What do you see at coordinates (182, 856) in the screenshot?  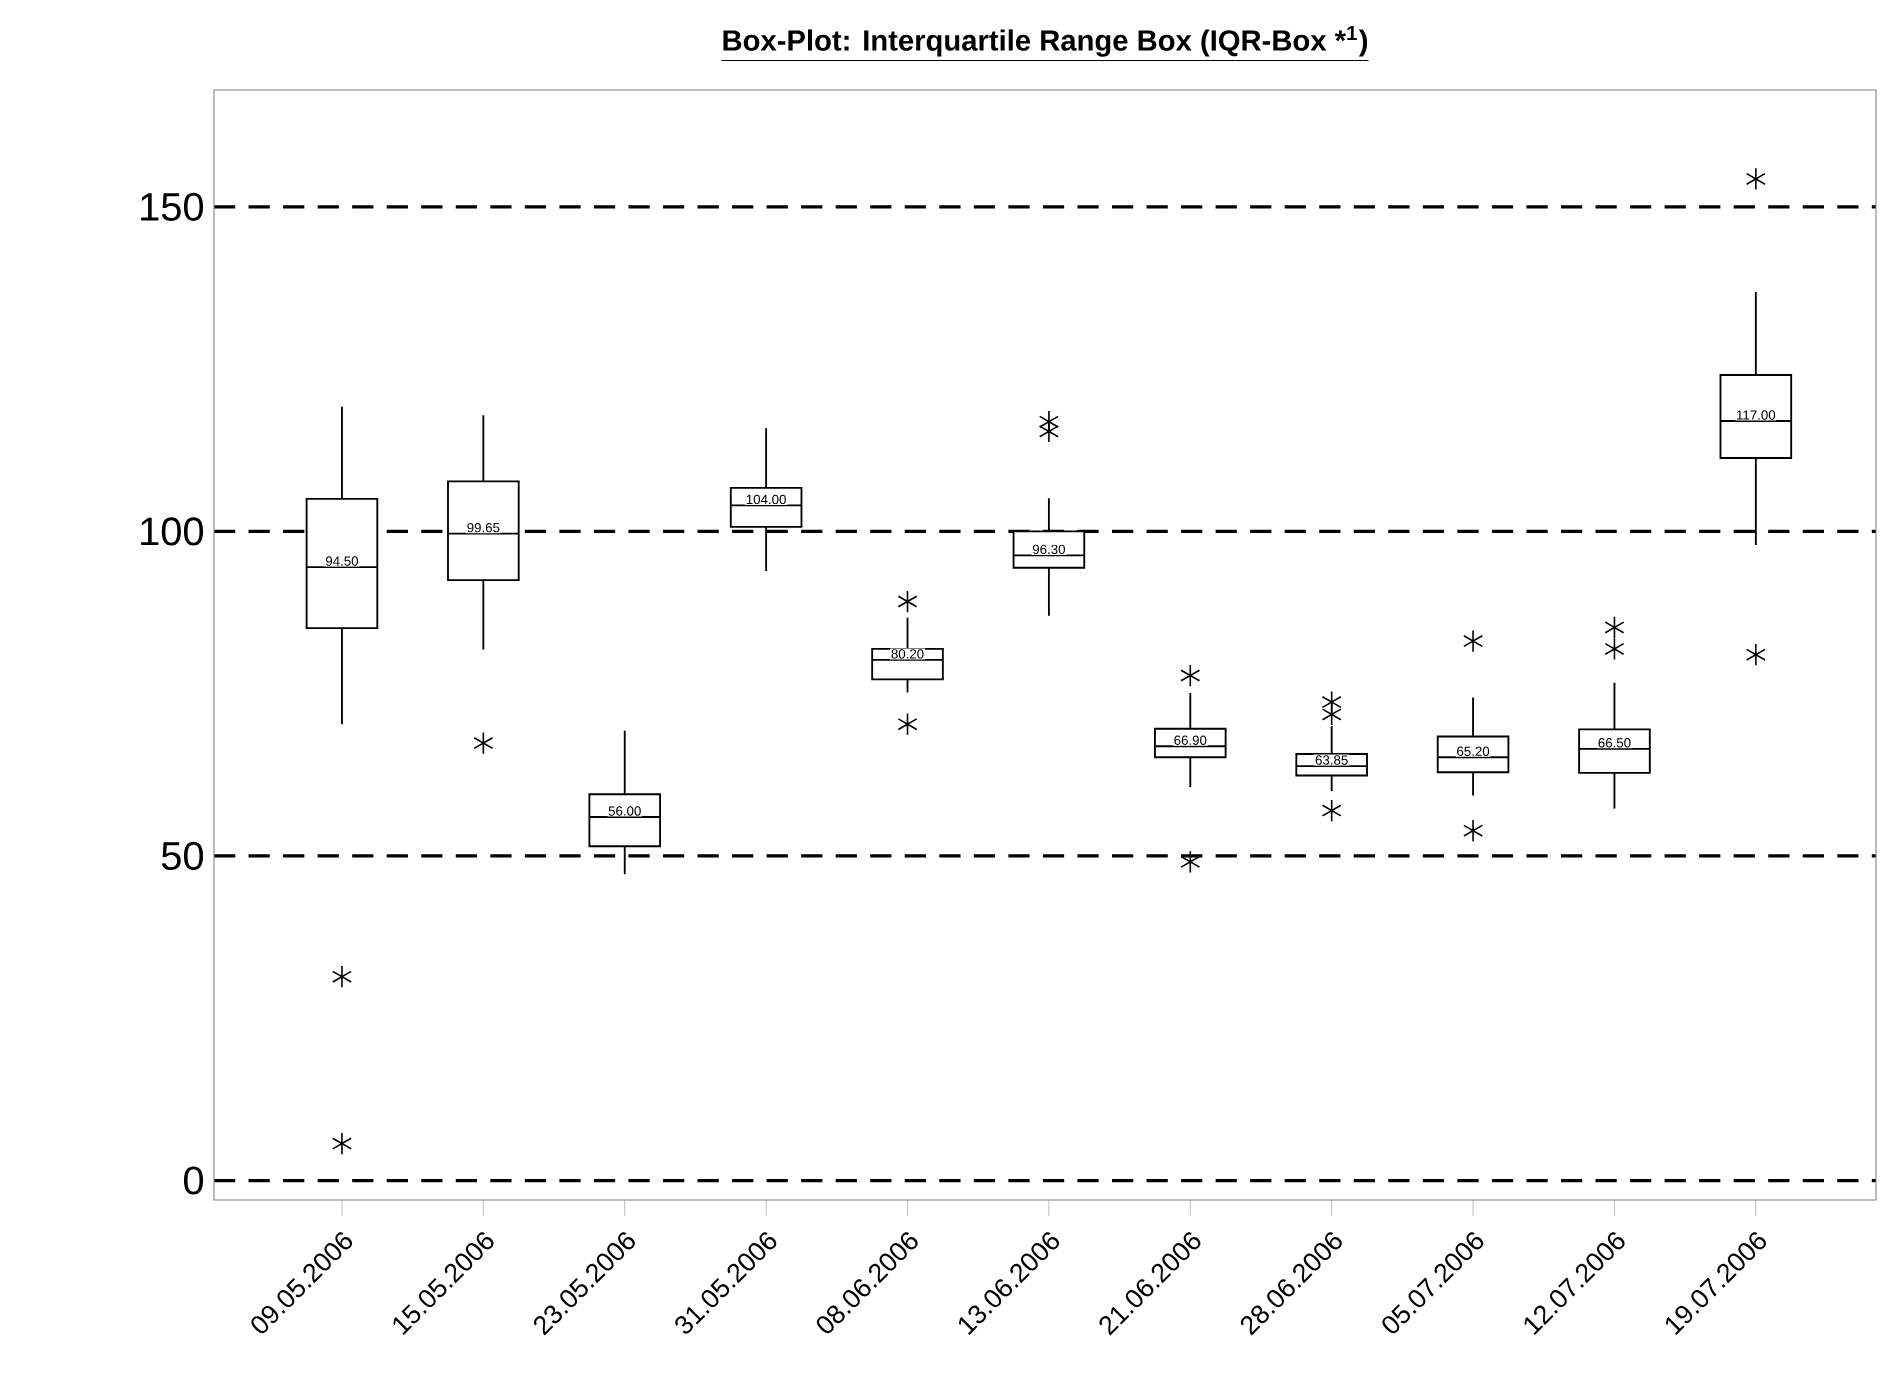 I see `y-tick-label: 50` at bounding box center [182, 856].